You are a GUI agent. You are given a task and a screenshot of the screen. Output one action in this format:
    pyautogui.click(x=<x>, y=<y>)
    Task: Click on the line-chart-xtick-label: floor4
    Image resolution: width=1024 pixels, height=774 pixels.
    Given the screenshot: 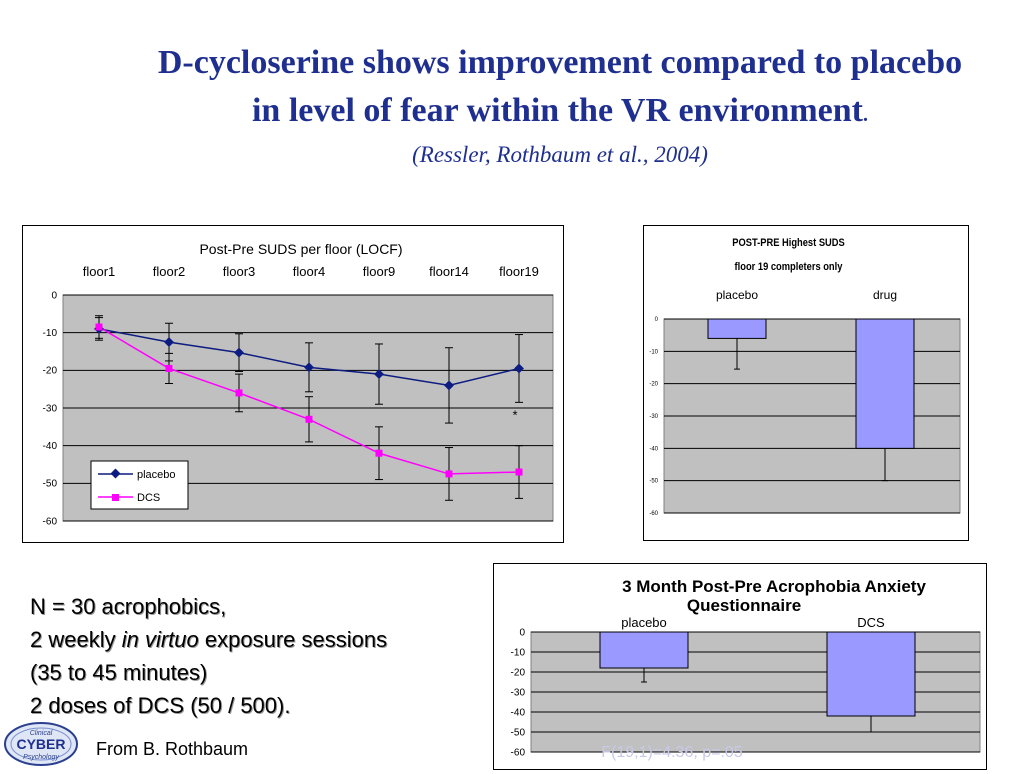 What is the action you would take?
    pyautogui.click(x=309, y=271)
    